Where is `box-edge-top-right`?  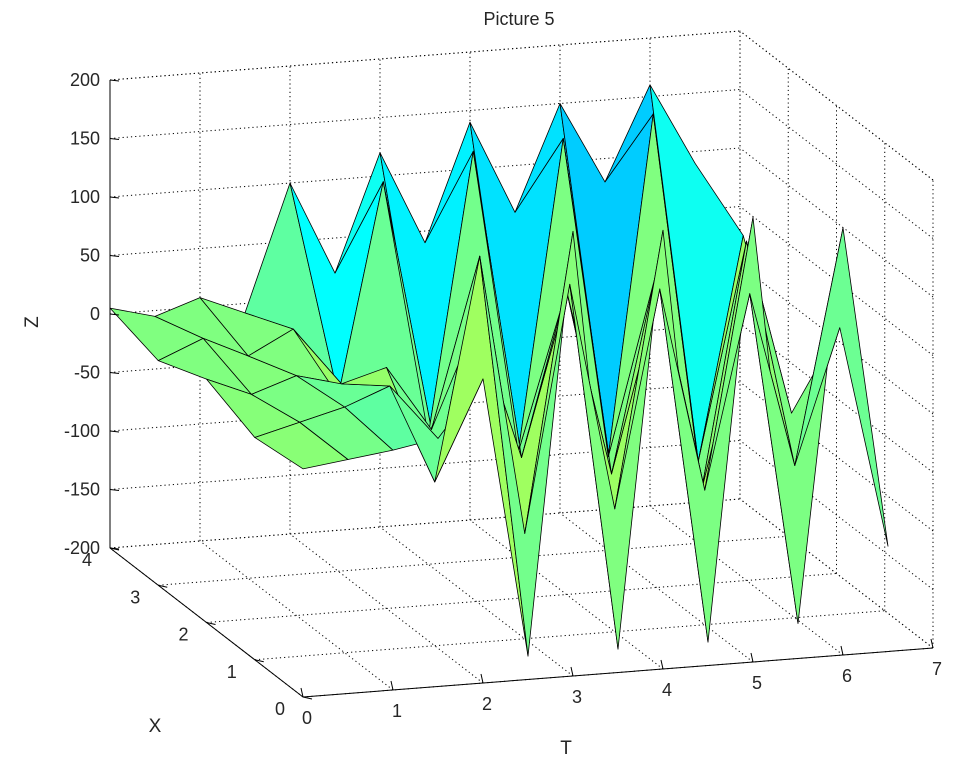 box-edge-top-right is located at coordinates (836, 105).